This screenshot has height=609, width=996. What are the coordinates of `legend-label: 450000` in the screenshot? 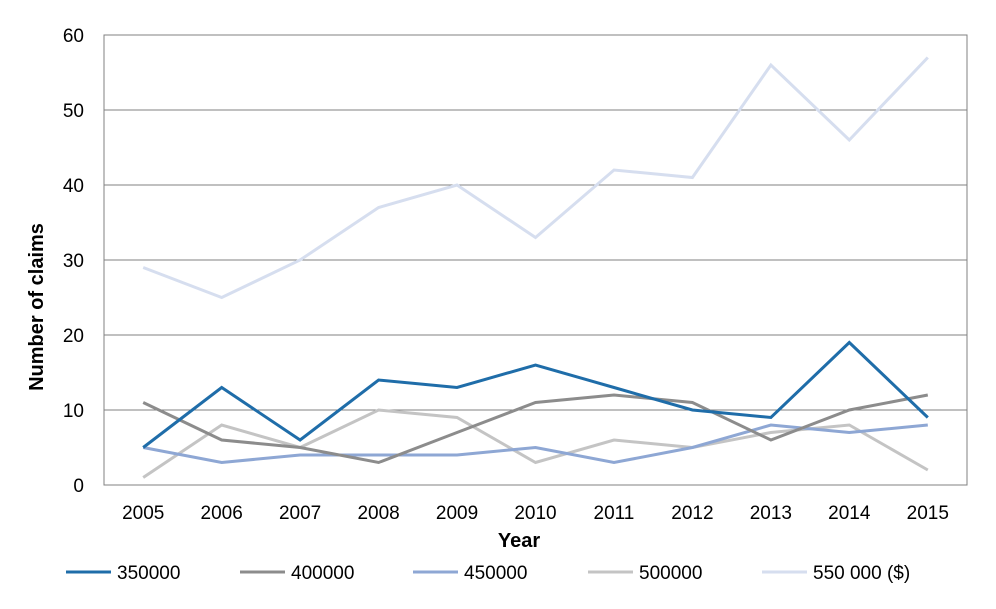 It's located at (495, 573).